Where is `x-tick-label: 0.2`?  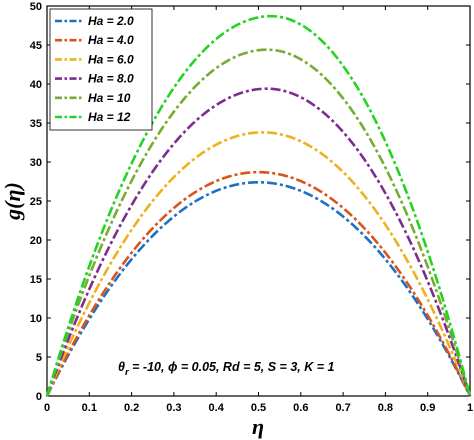 x-tick-label: 0.2 is located at coordinates (131, 408).